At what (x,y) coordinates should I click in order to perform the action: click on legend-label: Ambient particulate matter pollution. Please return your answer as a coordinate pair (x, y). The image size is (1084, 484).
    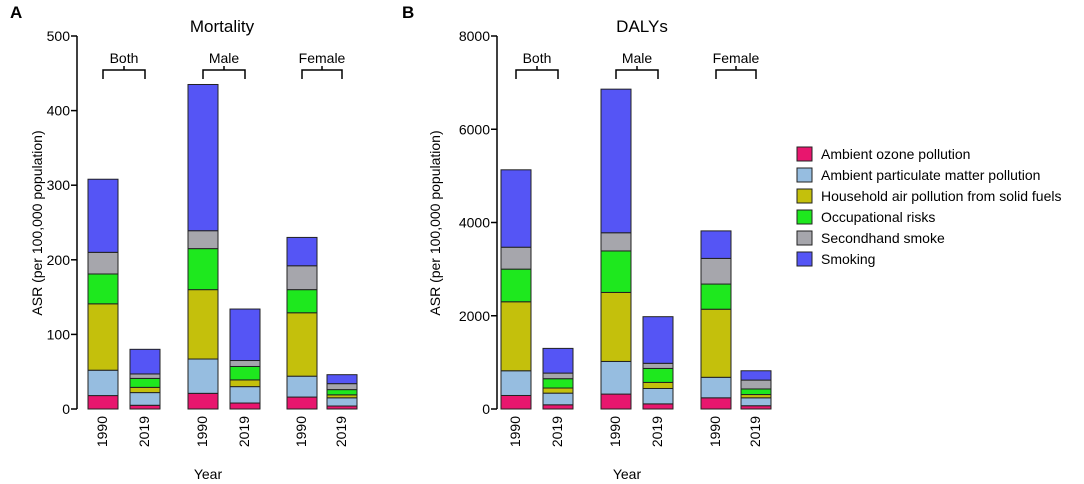
    Looking at the image, I should click on (930, 175).